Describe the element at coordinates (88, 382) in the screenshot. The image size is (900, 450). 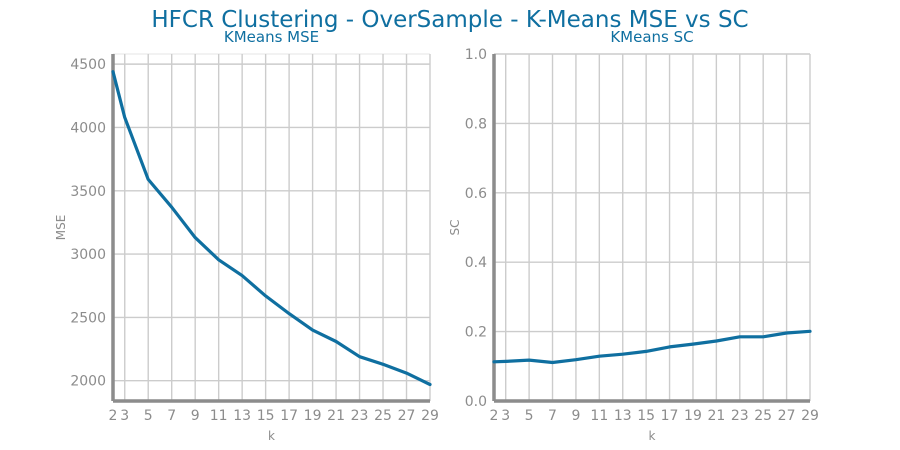
I see `mse-y-tick-label: 2000` at that location.